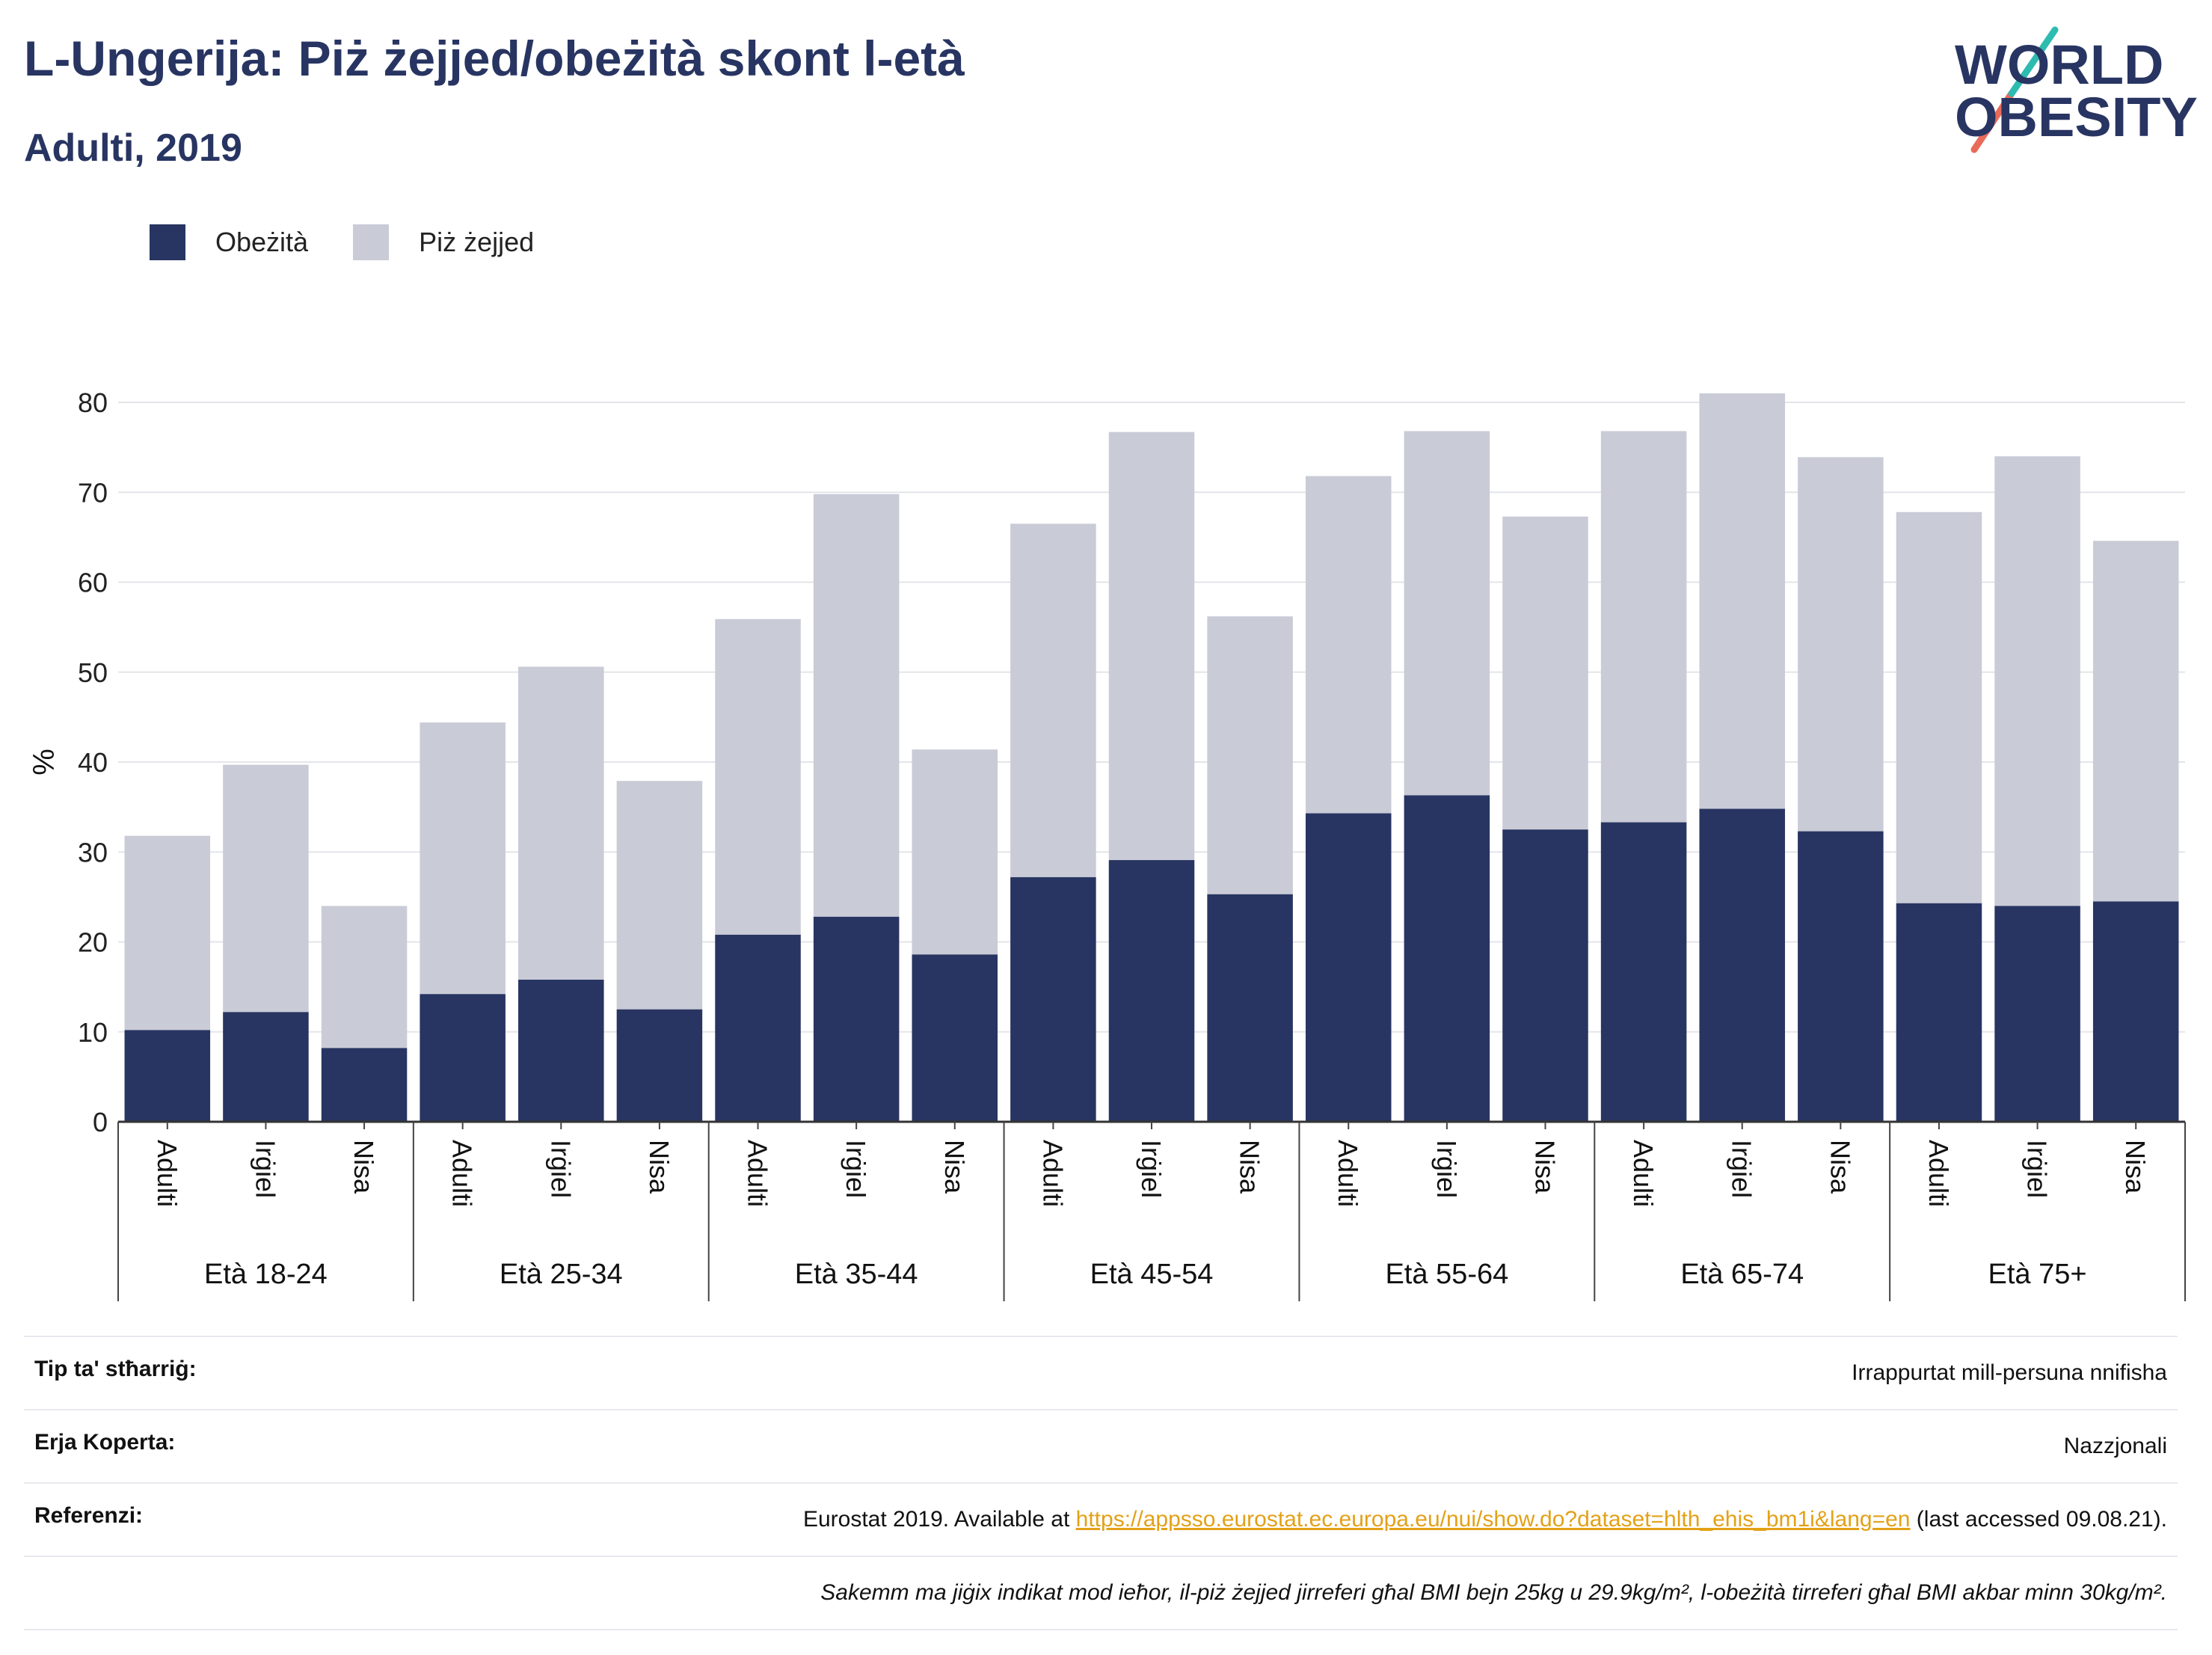  I want to click on y-tick-label: 30, so click(93, 852).